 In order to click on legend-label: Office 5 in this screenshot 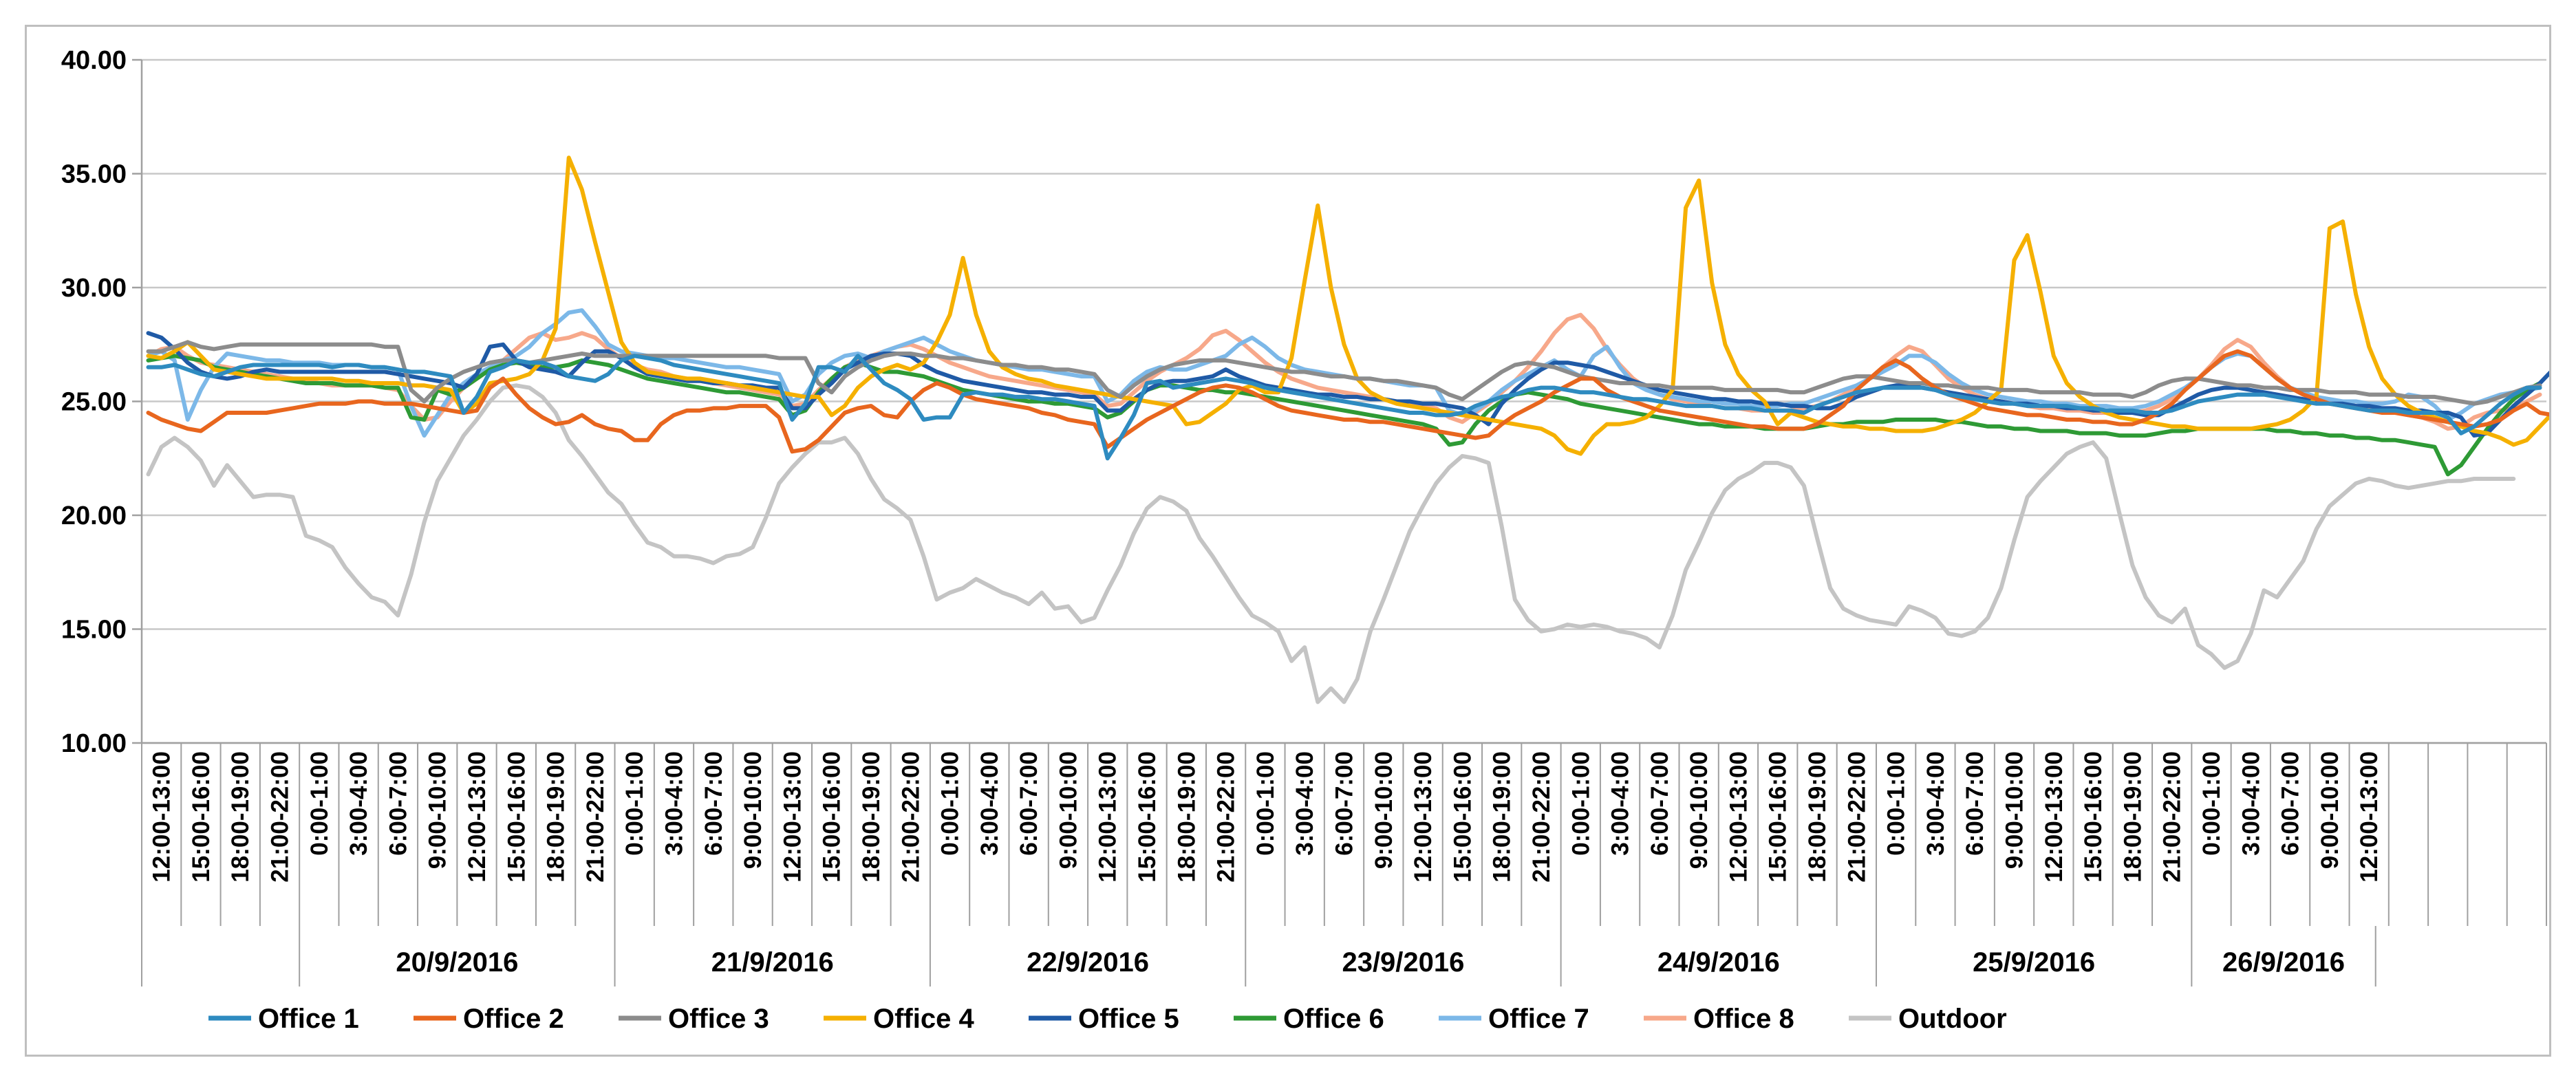, I will do `click(1129, 1019)`.